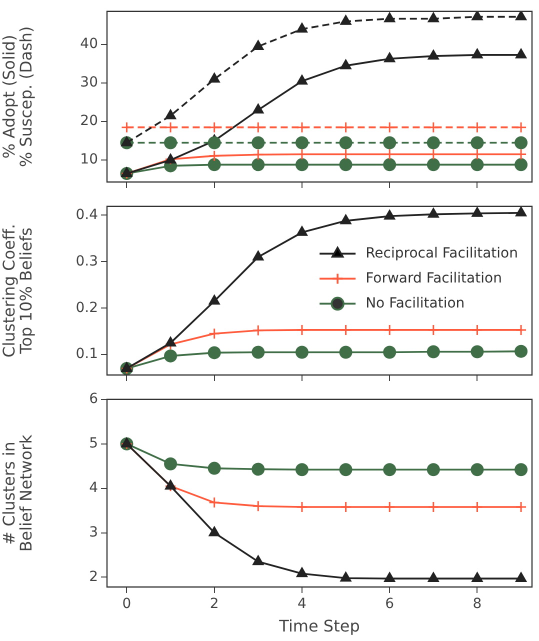 This screenshot has height=641, width=539. I want to click on x-tick-label: 6, so click(389, 604).